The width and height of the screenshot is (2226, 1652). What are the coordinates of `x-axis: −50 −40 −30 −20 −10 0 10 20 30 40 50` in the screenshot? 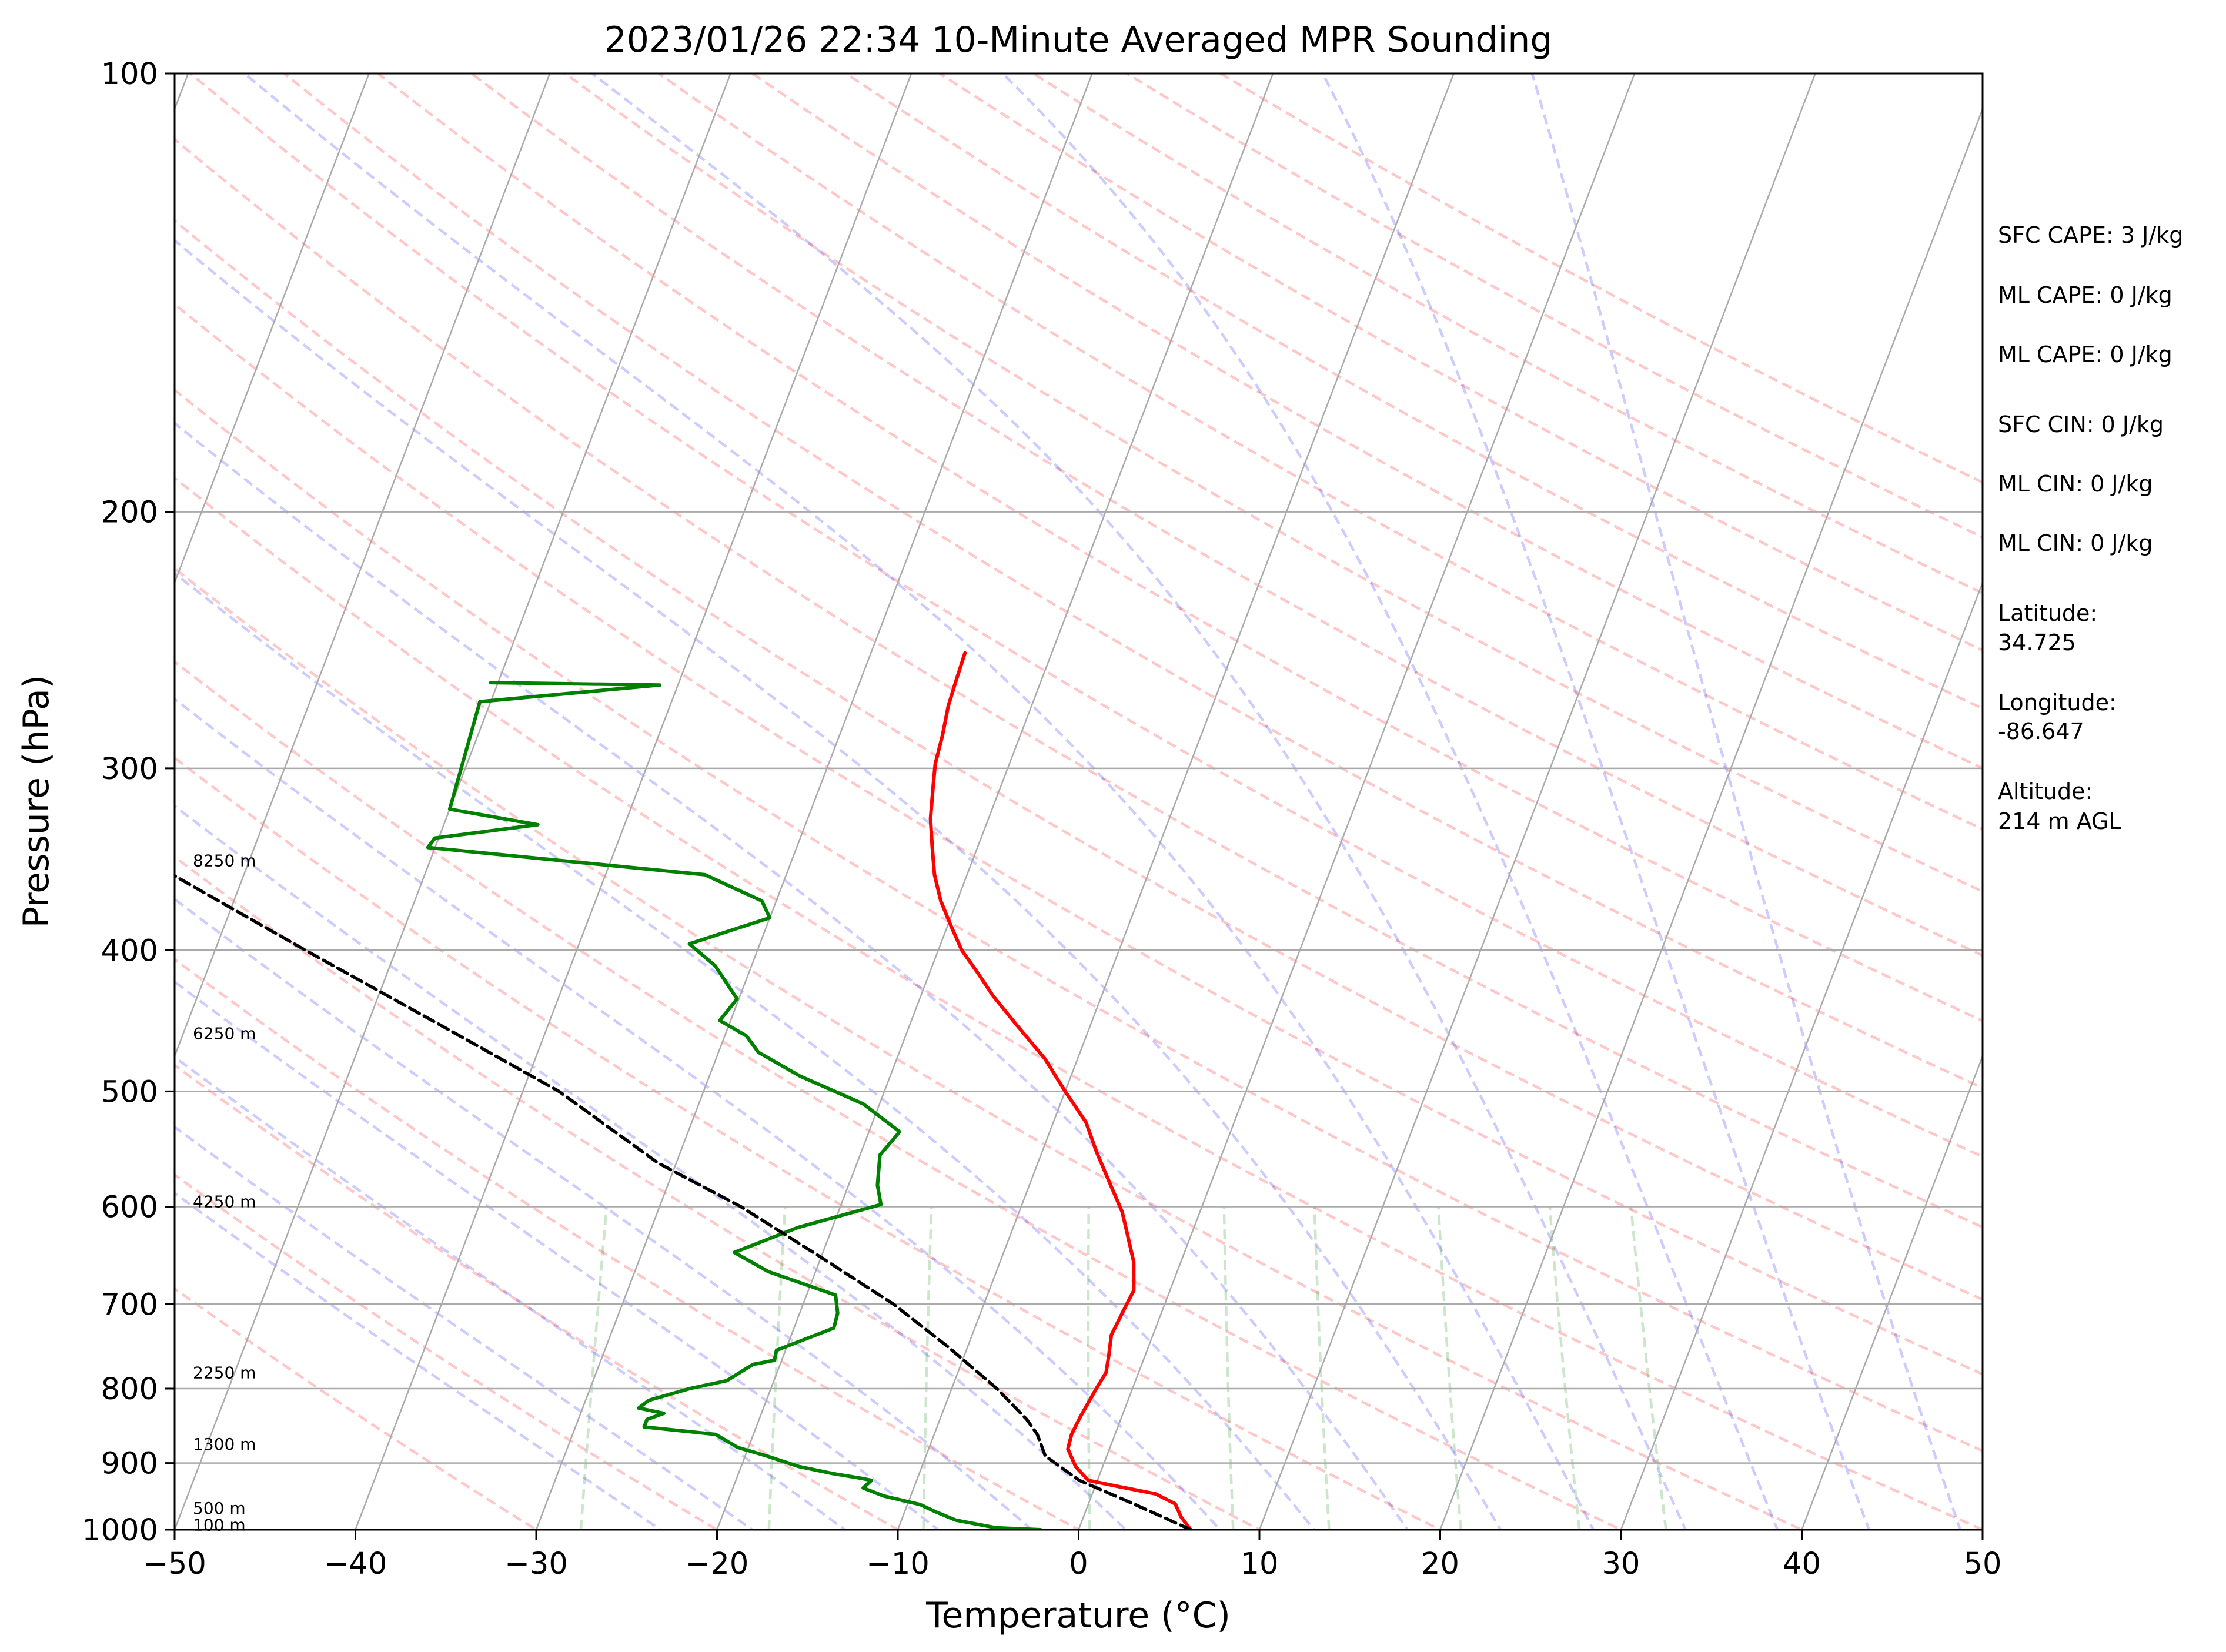 It's located at (1072, 1556).